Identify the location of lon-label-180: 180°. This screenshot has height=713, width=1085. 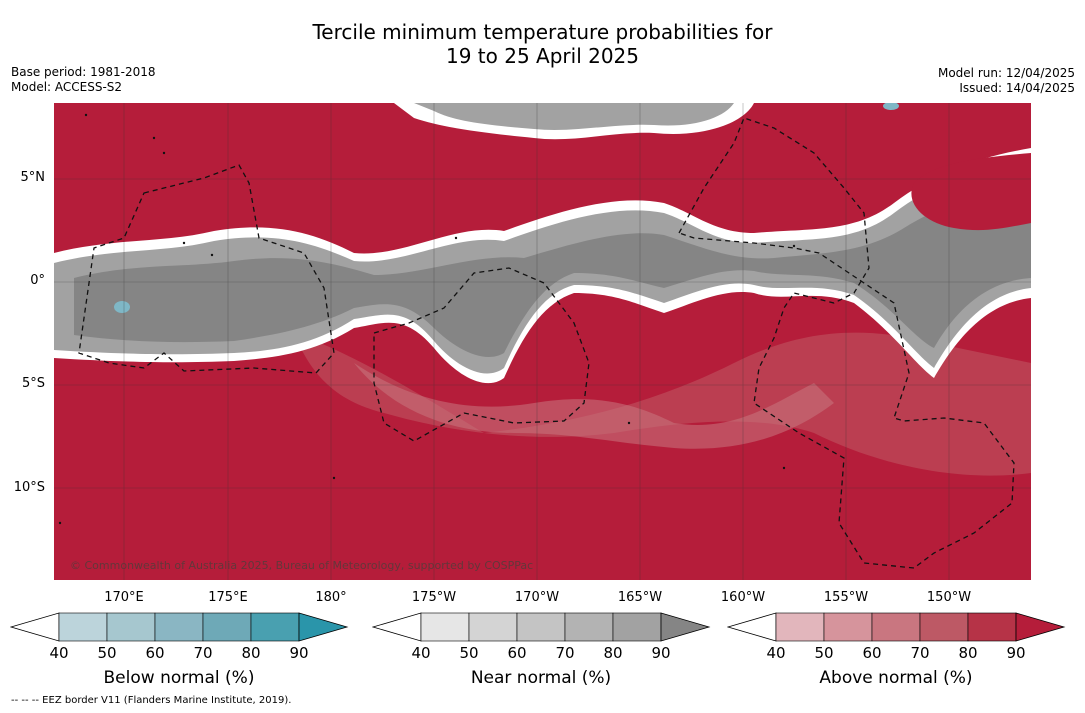
(331, 597).